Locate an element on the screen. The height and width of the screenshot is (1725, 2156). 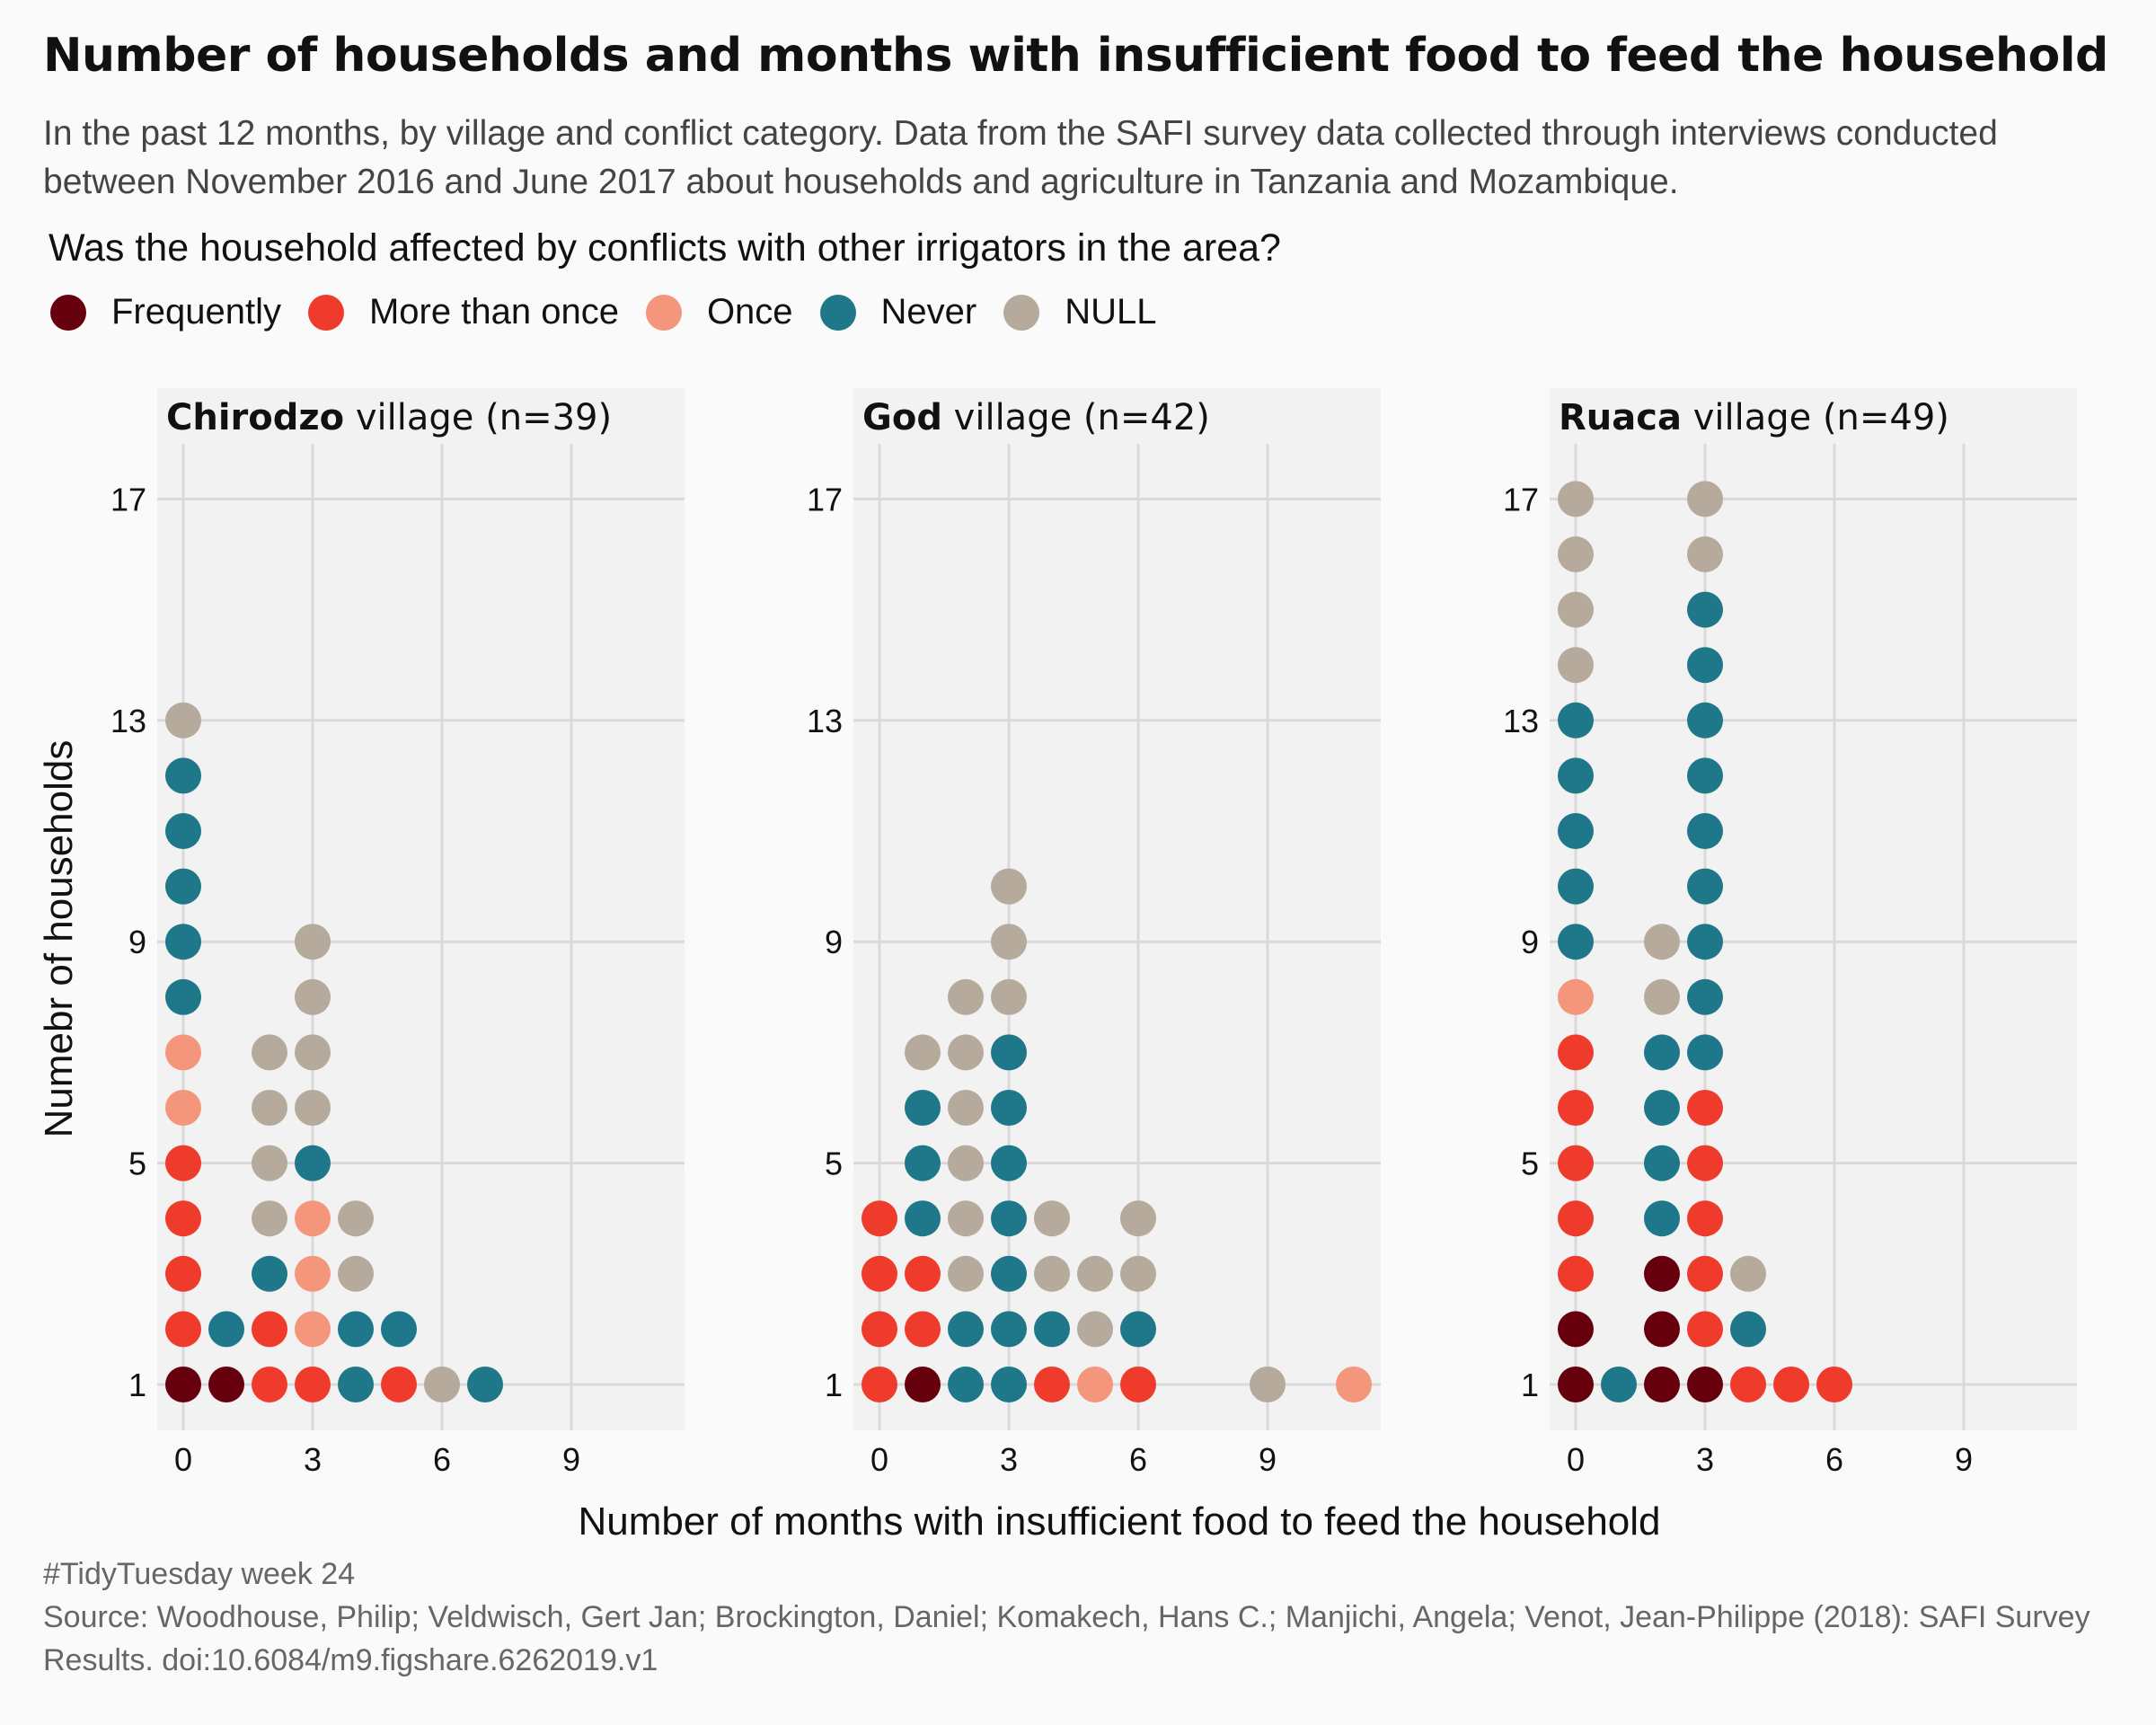
panel-title: Chirodzo village (n=39) is located at coordinates (389, 417).